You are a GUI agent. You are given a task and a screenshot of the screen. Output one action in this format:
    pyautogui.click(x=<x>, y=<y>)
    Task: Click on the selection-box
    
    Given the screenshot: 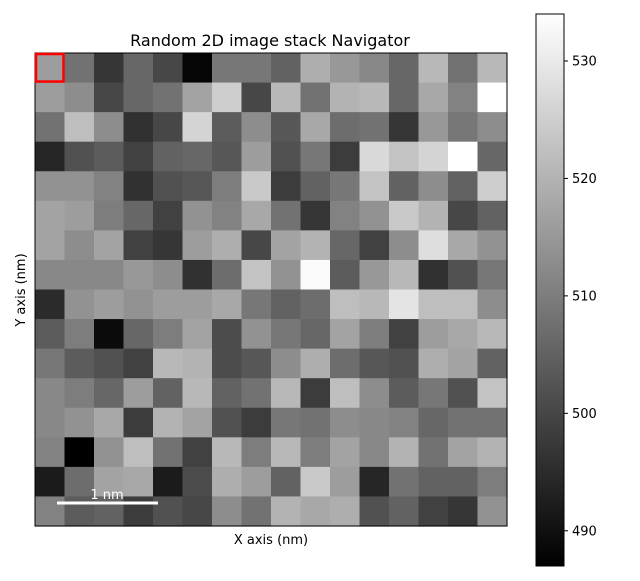 What is the action you would take?
    pyautogui.click(x=49, y=67)
    